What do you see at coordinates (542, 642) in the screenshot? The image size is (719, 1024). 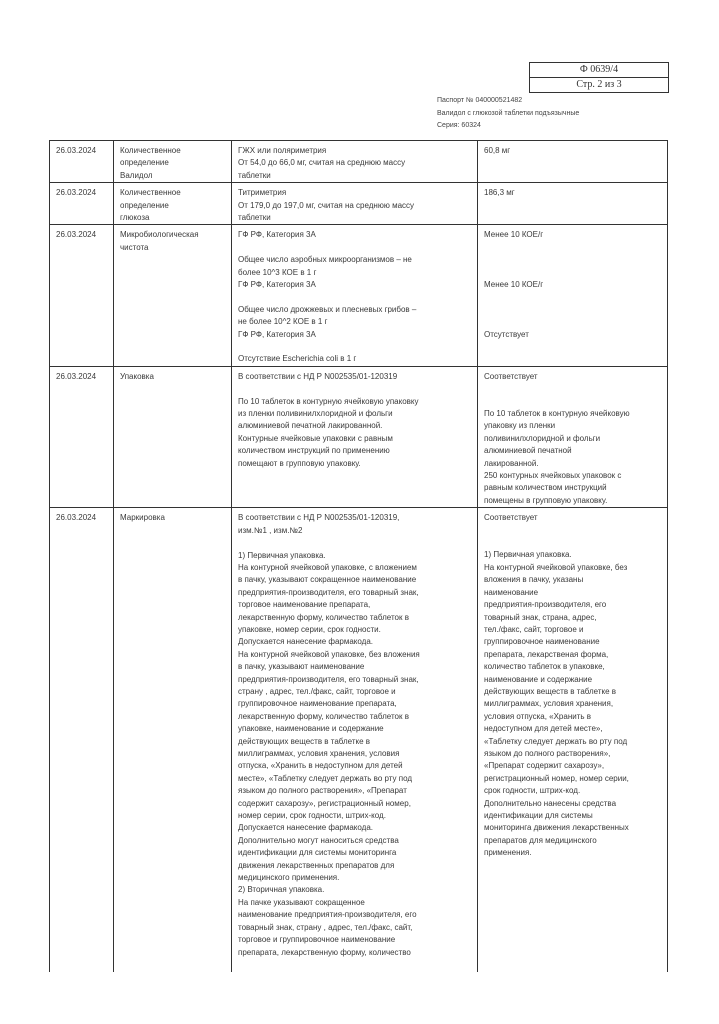 I see `cell-line: группировочное наименование` at bounding box center [542, 642].